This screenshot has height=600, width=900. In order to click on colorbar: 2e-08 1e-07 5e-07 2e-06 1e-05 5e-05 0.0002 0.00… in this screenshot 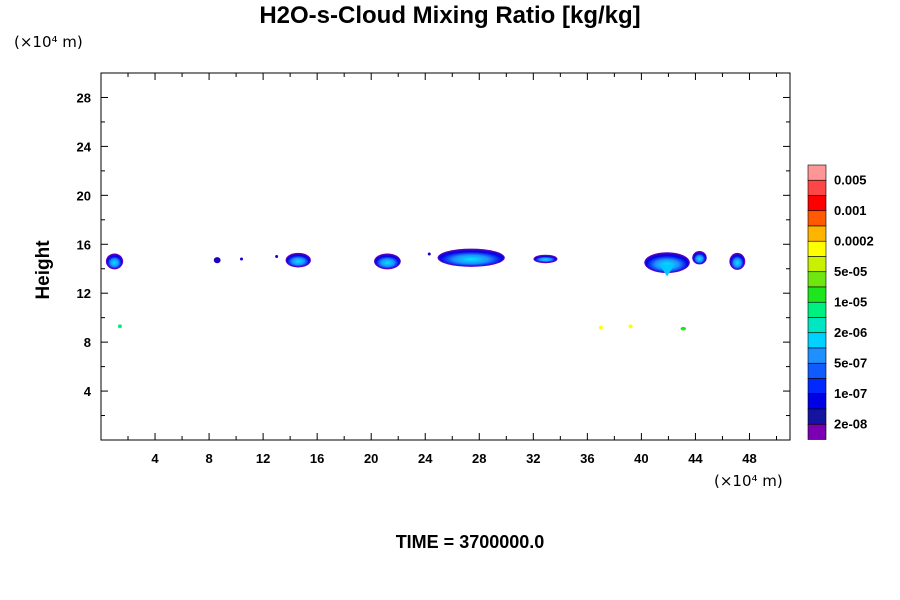, I will do `click(840, 302)`.